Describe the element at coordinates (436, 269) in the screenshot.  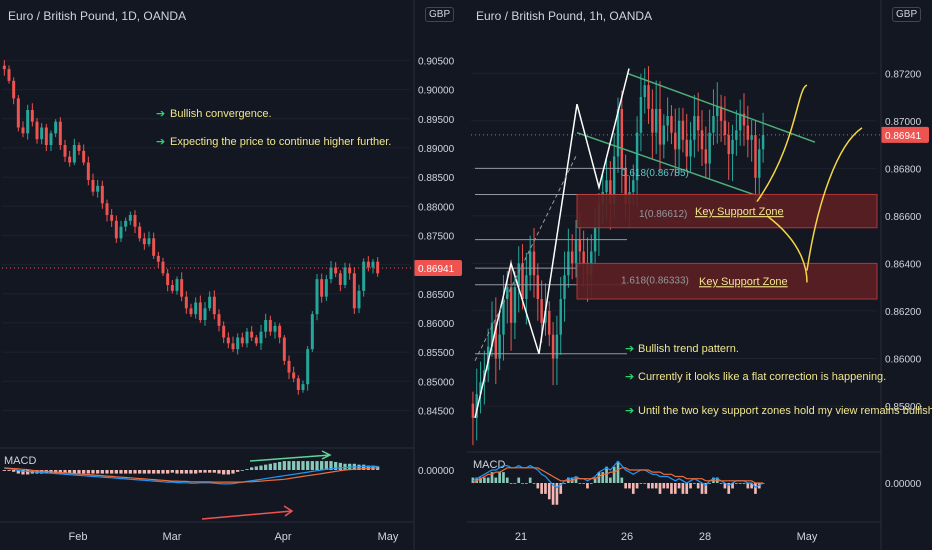
I see `current-price-value: 0.86941` at that location.